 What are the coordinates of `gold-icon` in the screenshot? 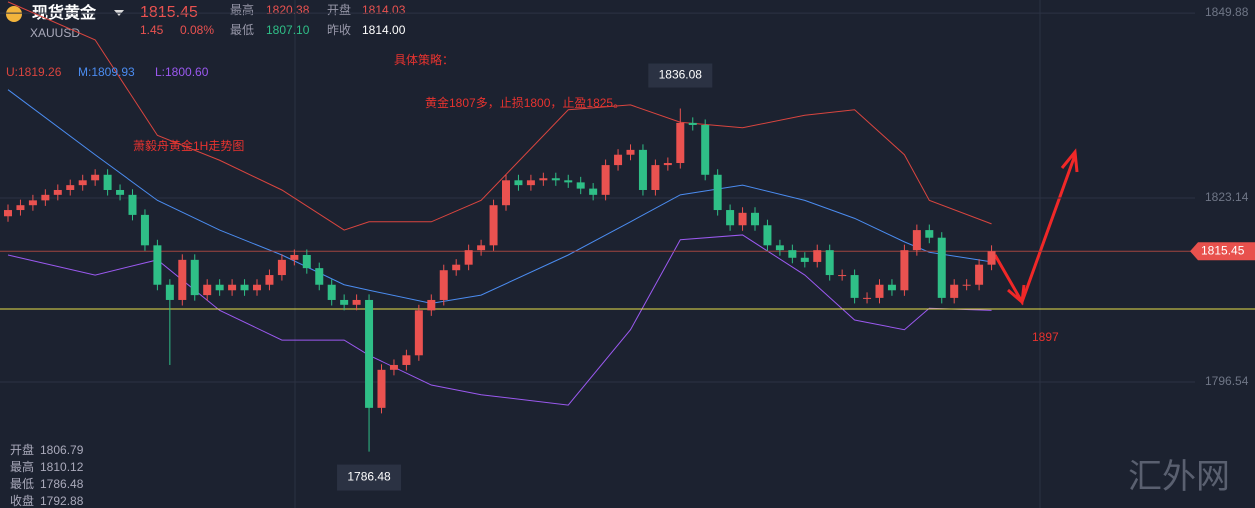 It's located at (14, 14).